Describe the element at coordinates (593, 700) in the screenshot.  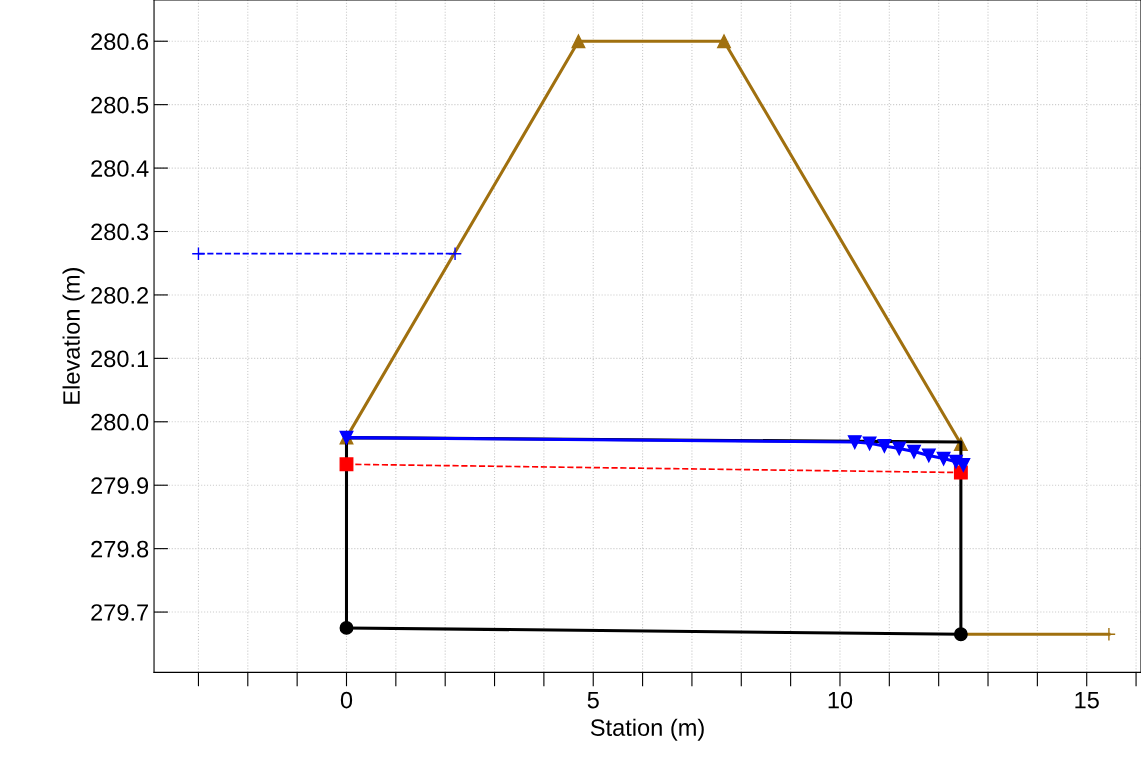
I see `x-tick-label: 5` at that location.